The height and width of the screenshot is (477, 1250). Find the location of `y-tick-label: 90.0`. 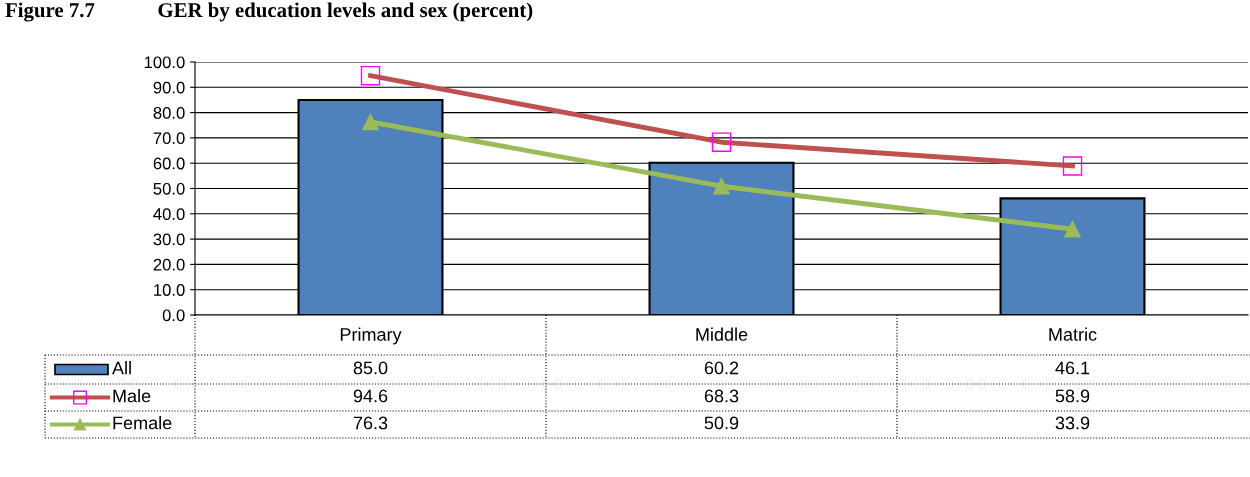

y-tick-label: 90.0 is located at coordinates (169, 87).